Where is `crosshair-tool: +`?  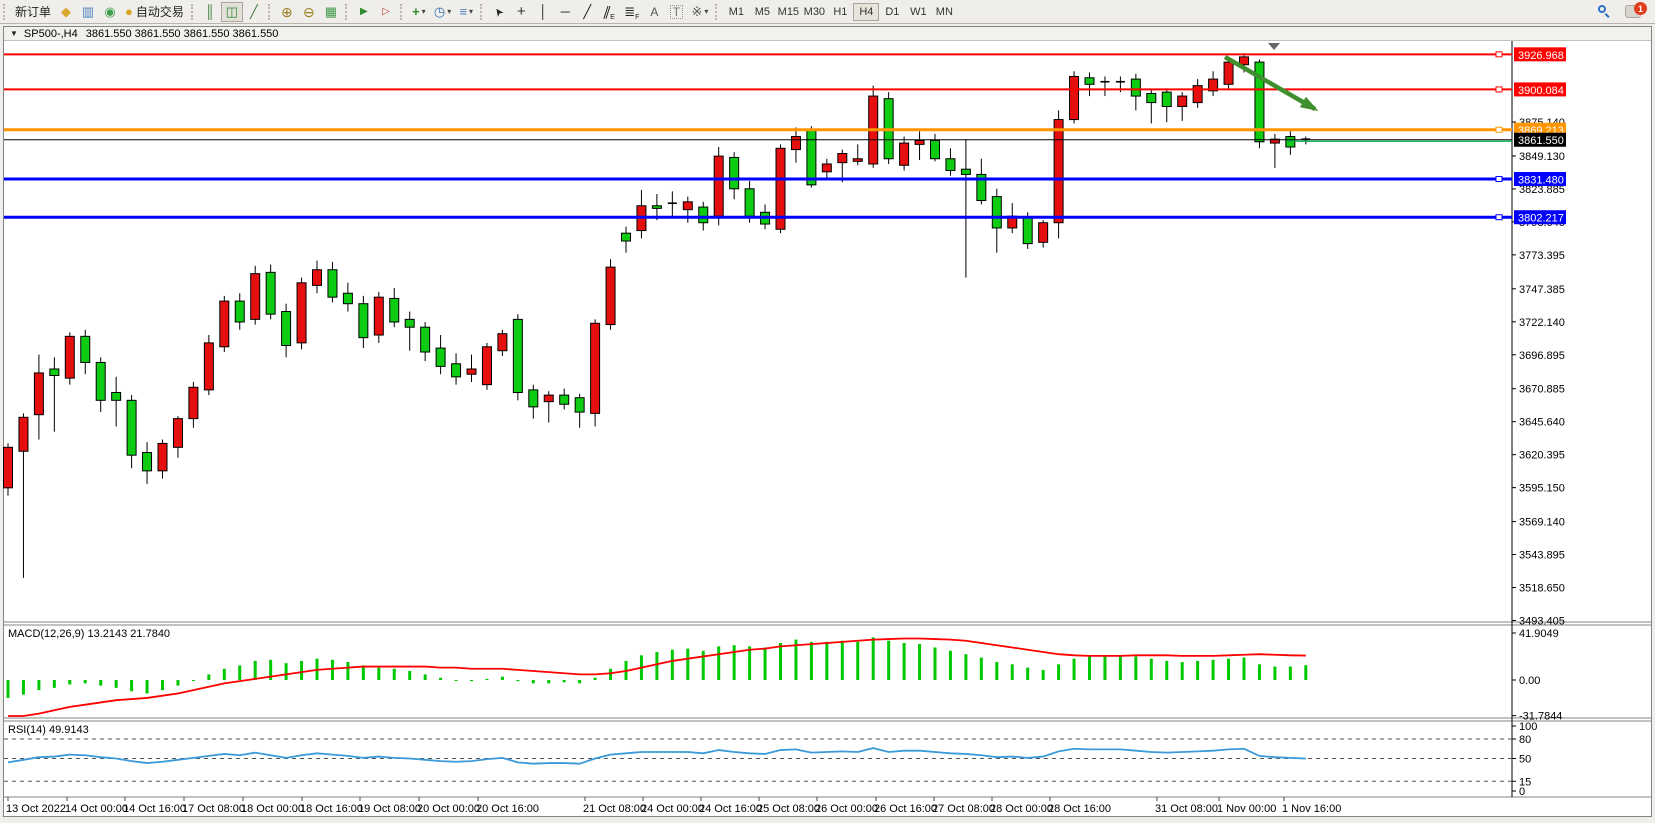
crosshair-tool: + is located at coordinates (521, 12).